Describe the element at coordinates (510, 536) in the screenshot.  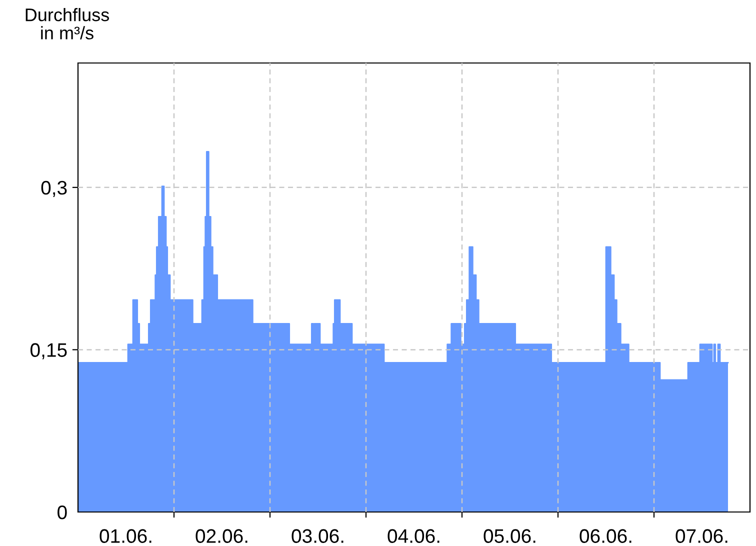
I see `x-tick-label: 05.06.` at that location.